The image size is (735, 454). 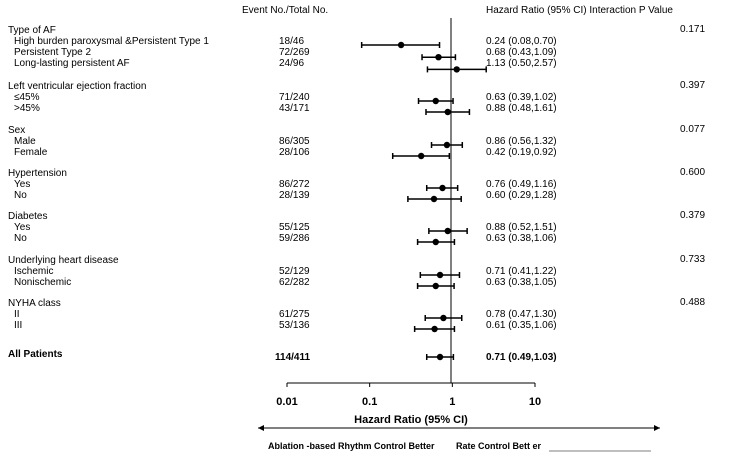 I want to click on direction-arrowhead-right, so click(x=657, y=428).